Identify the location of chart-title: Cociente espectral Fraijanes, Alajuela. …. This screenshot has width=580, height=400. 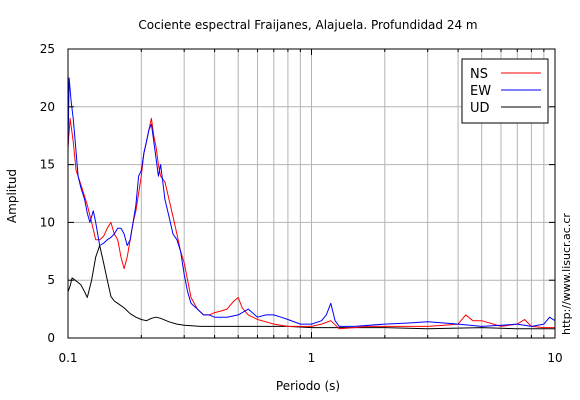
(307, 25).